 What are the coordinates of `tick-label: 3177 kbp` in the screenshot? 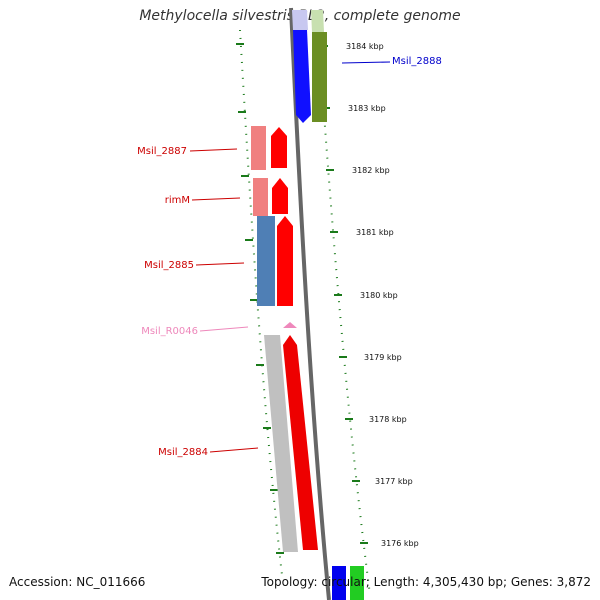 It's located at (394, 481).